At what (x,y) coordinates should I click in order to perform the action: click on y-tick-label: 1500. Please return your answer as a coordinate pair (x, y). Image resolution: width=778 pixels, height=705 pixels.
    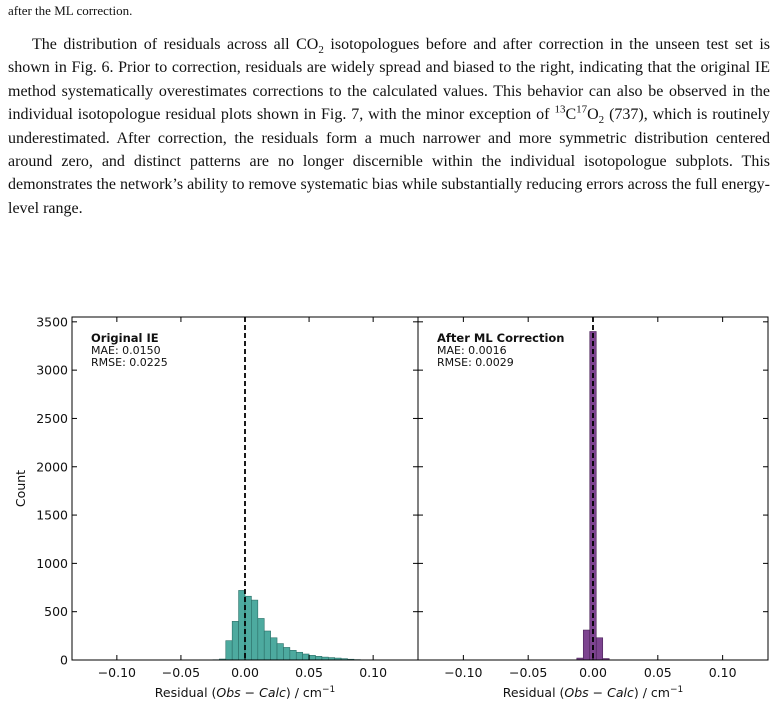
    Looking at the image, I should click on (52, 515).